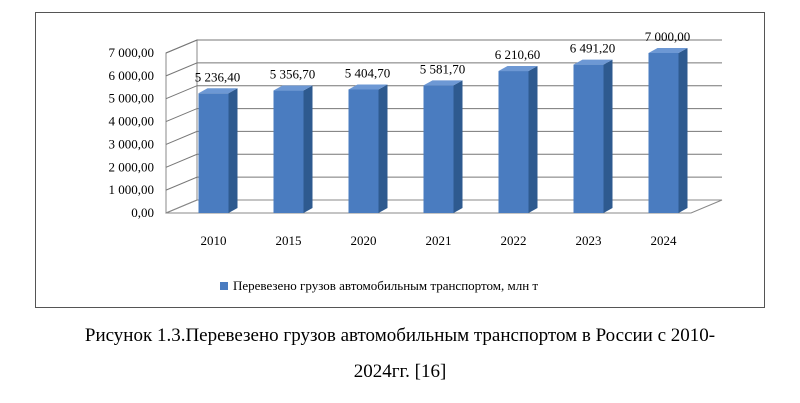 The image size is (800, 403). I want to click on data-label: 7 000,00, so click(668, 36).